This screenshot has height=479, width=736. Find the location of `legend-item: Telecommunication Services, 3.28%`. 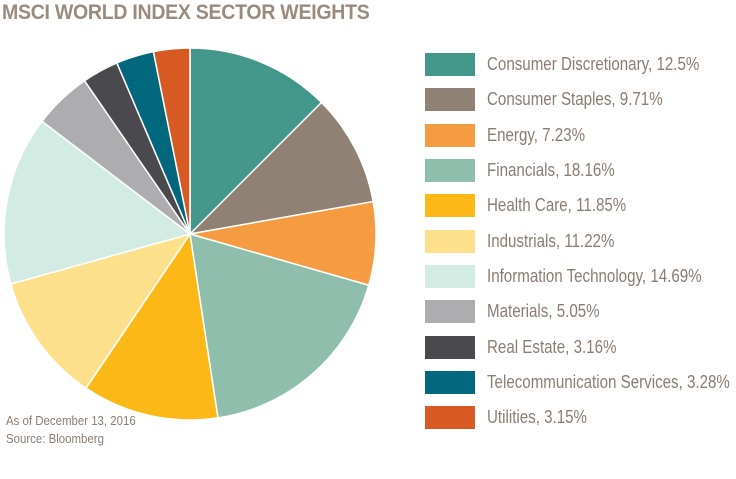

legend-item: Telecommunication Services, 3.28% is located at coordinates (580, 382).